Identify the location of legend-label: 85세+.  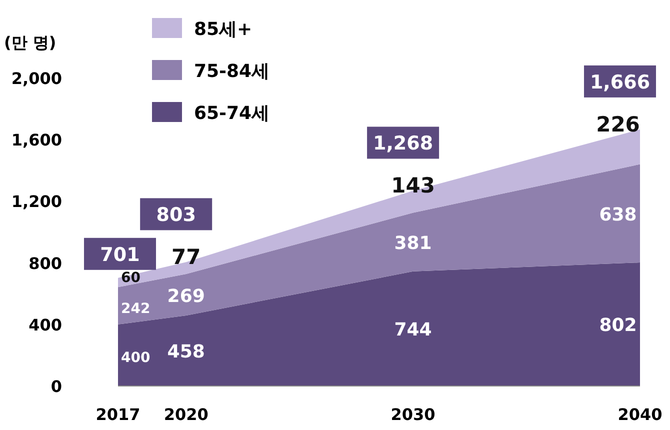
(223, 29).